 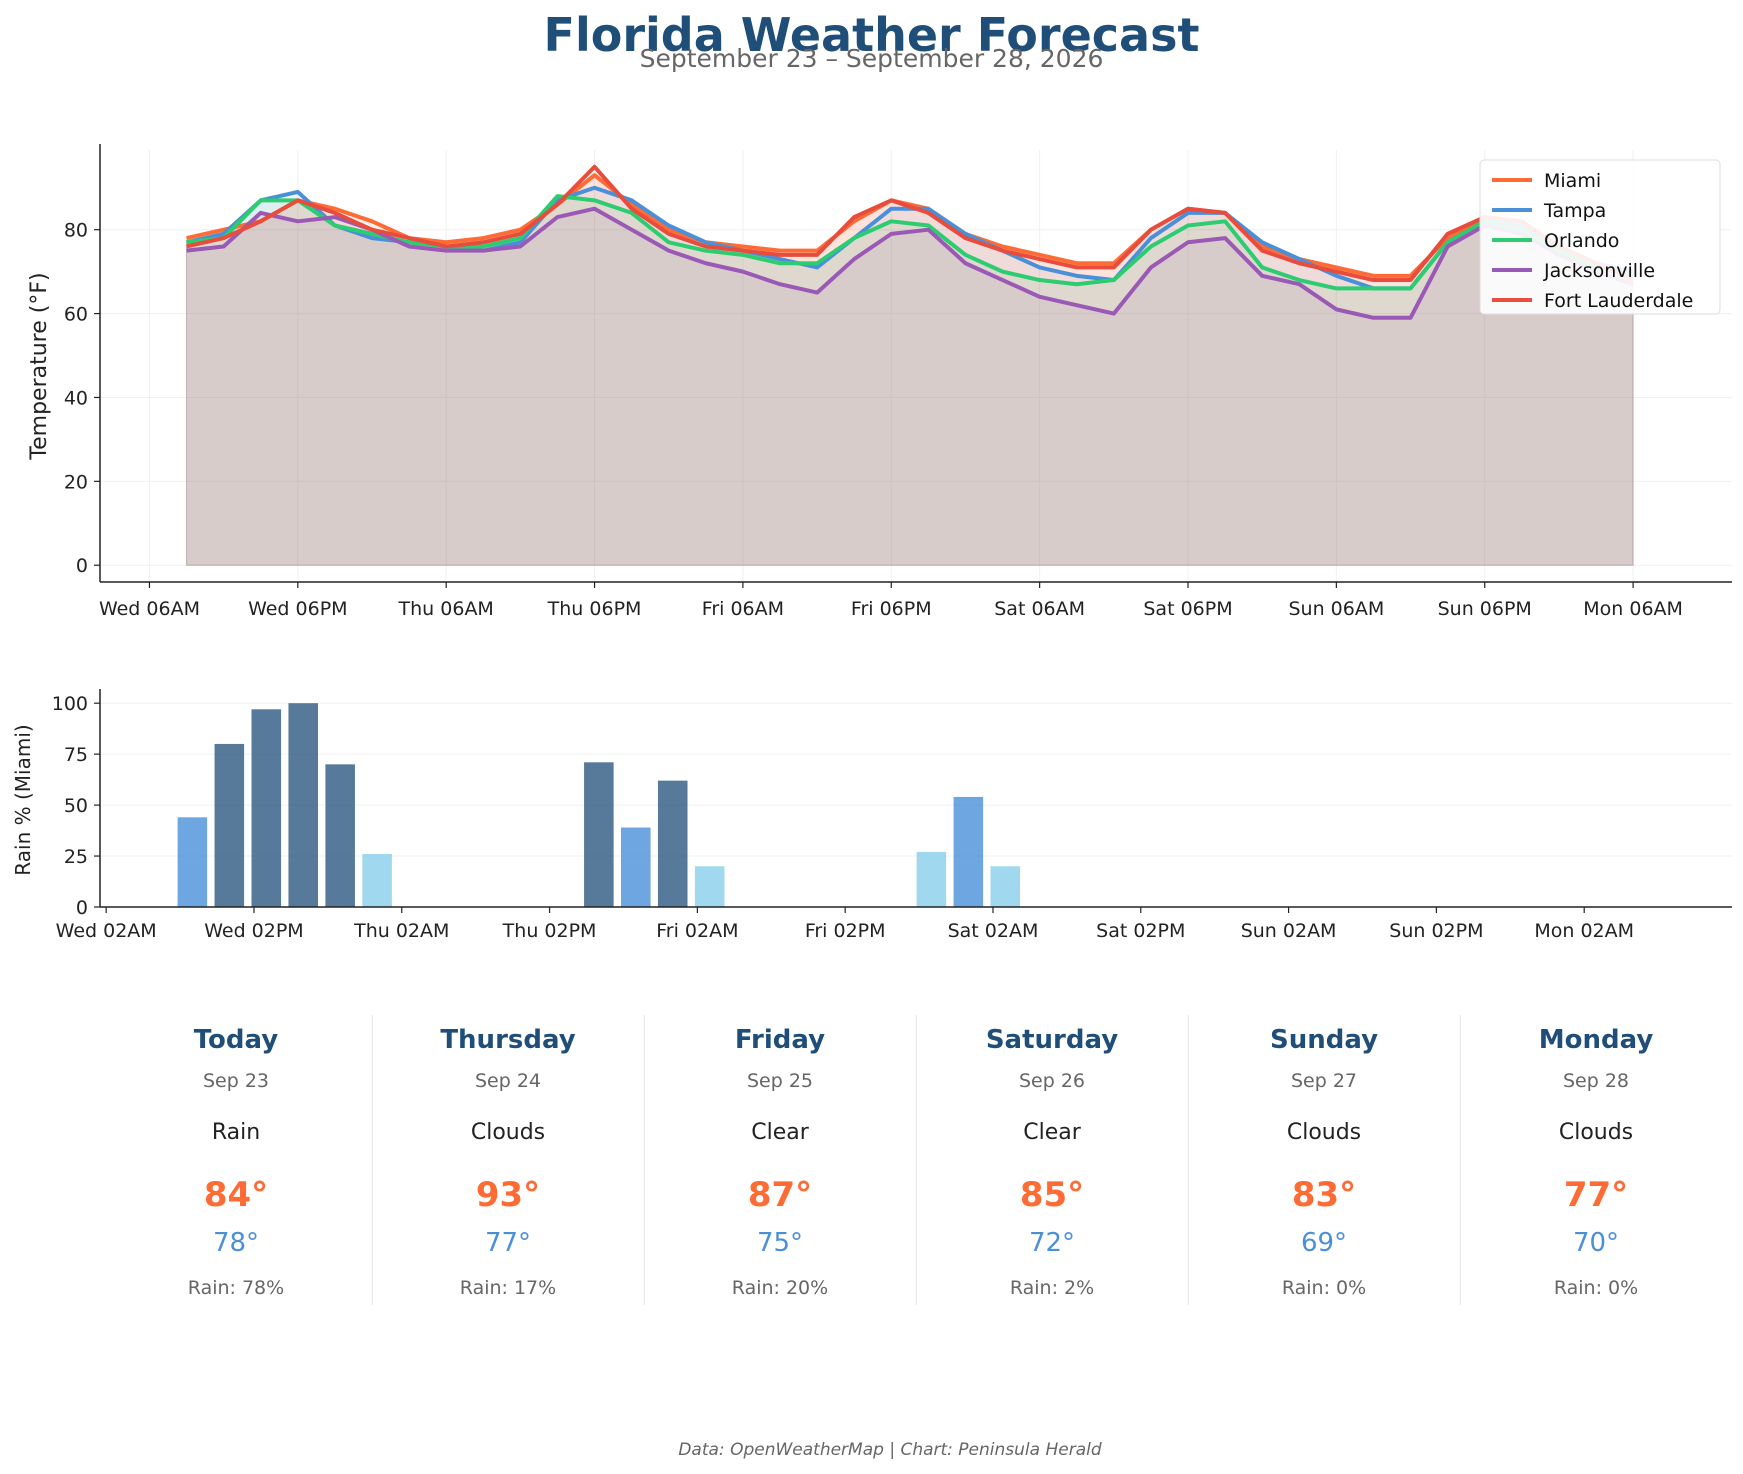 What do you see at coordinates (236, 1160) in the screenshot?
I see `forecast-day-card: Today Sep 23 Rain 84° 78° Rain: 78%` at bounding box center [236, 1160].